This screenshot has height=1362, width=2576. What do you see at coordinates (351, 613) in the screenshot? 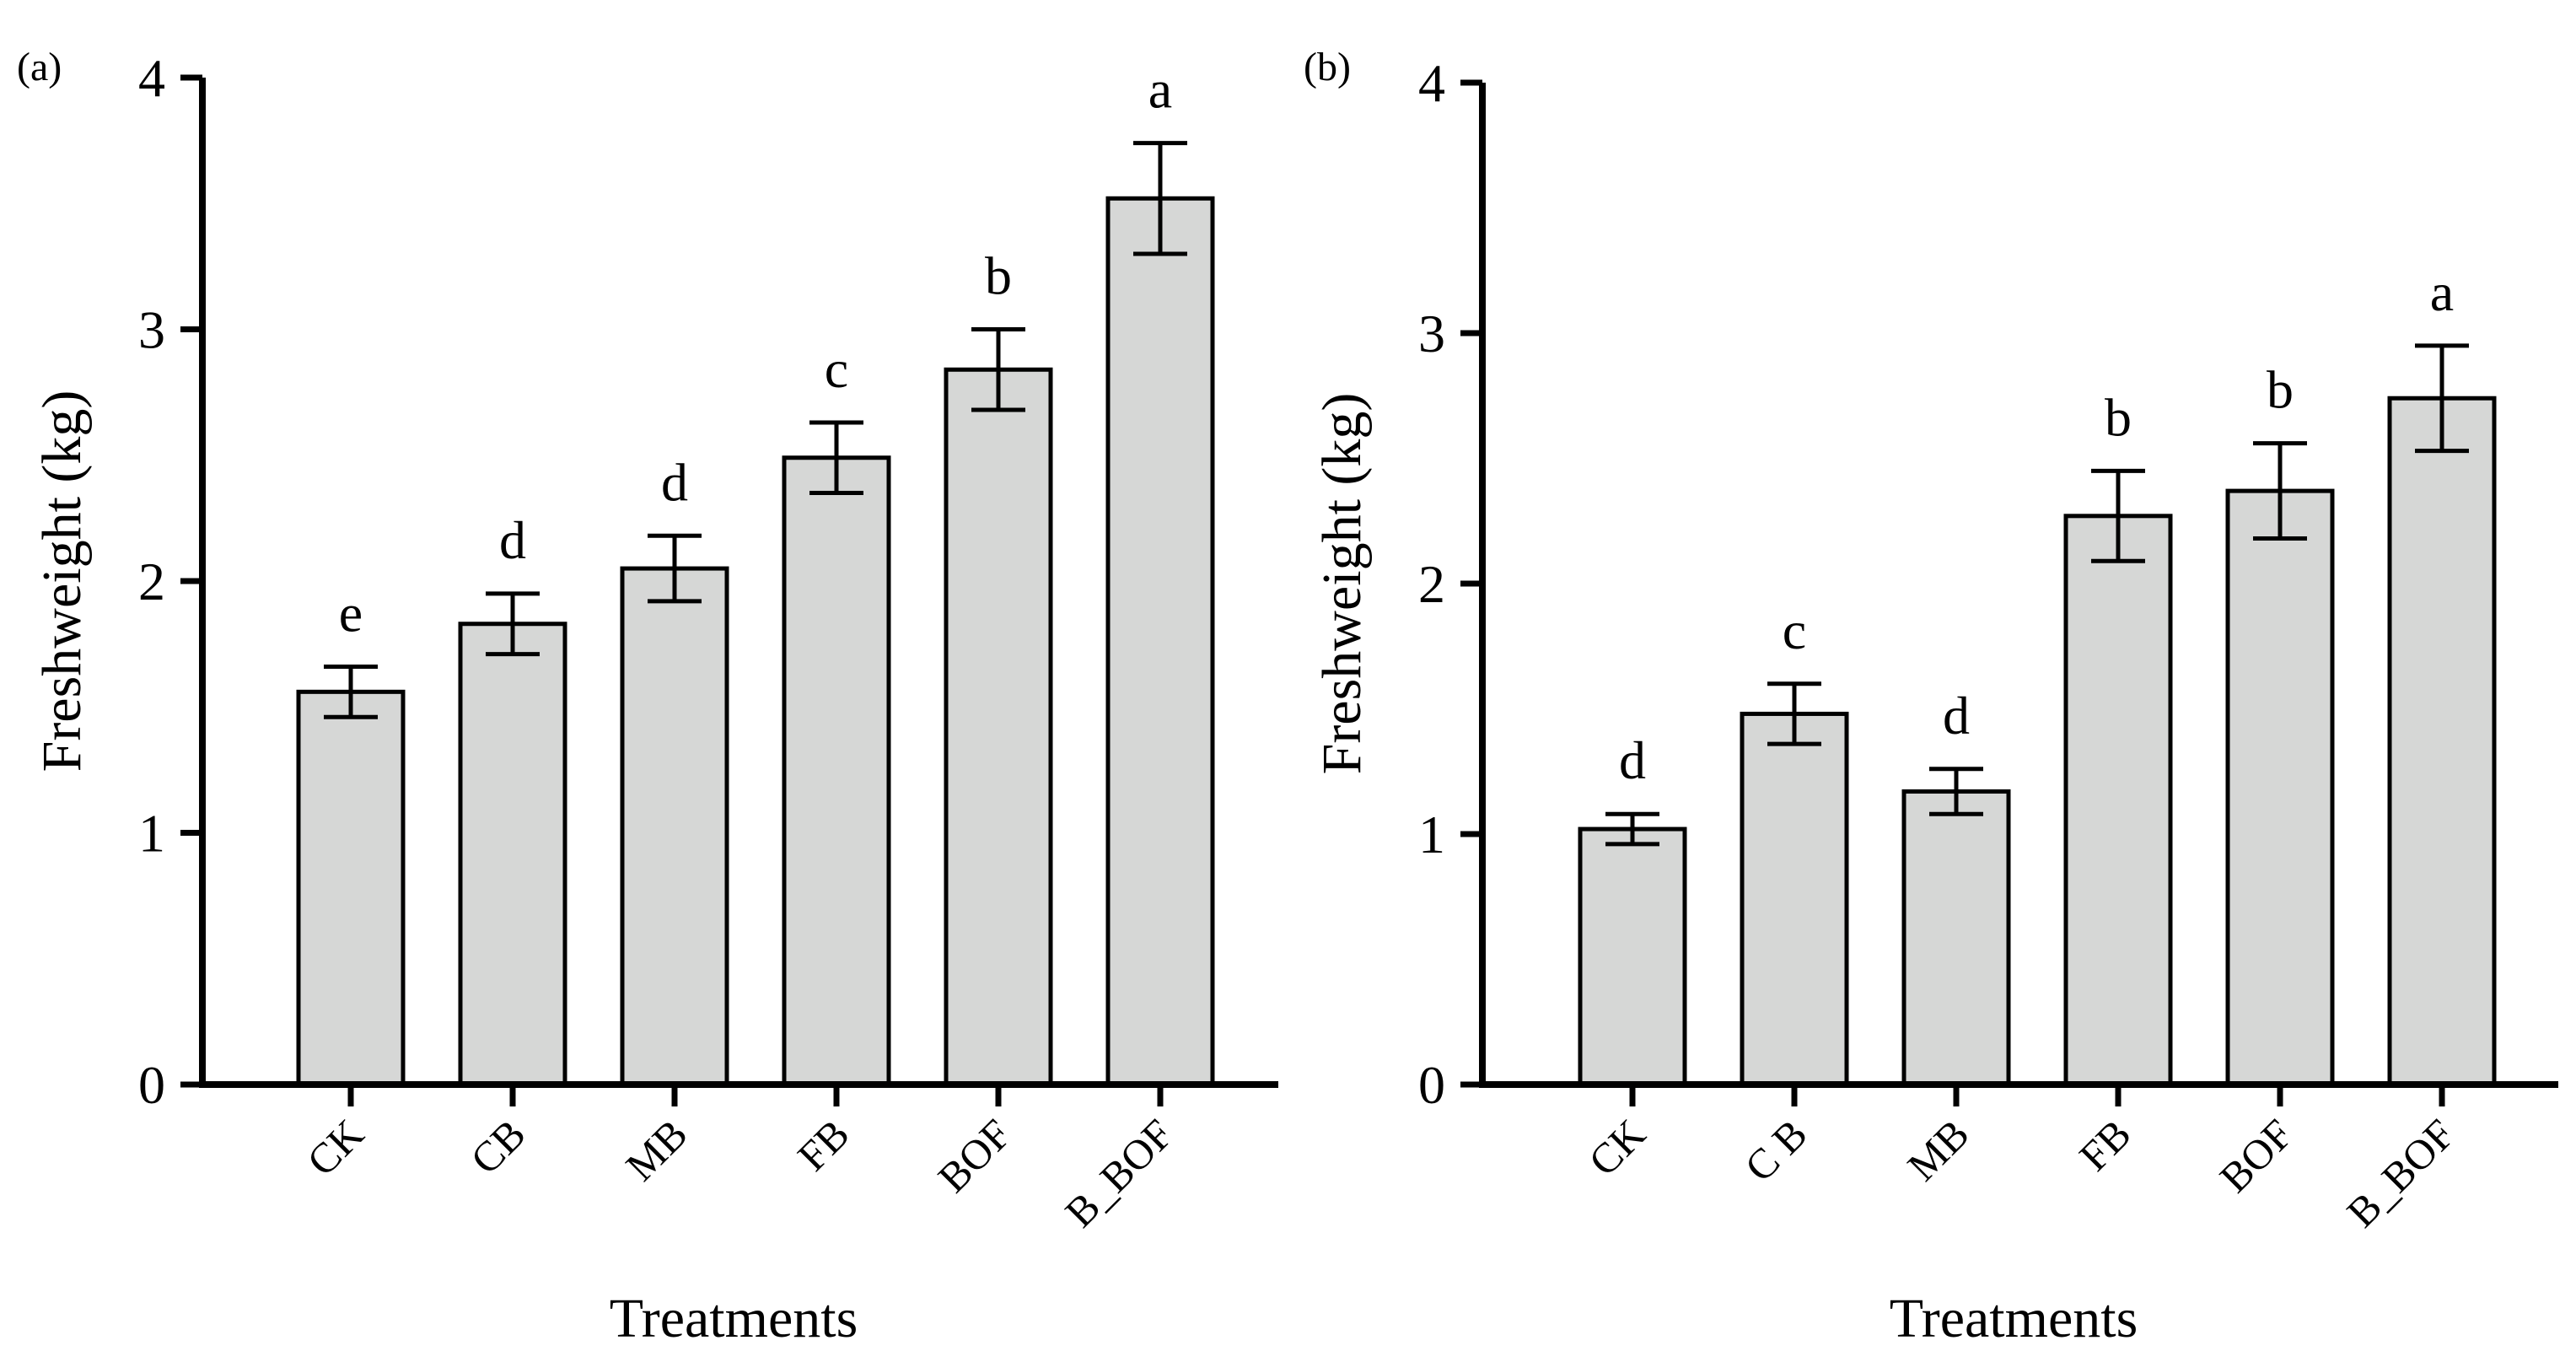
I see `significance-letter: e` at bounding box center [351, 613].